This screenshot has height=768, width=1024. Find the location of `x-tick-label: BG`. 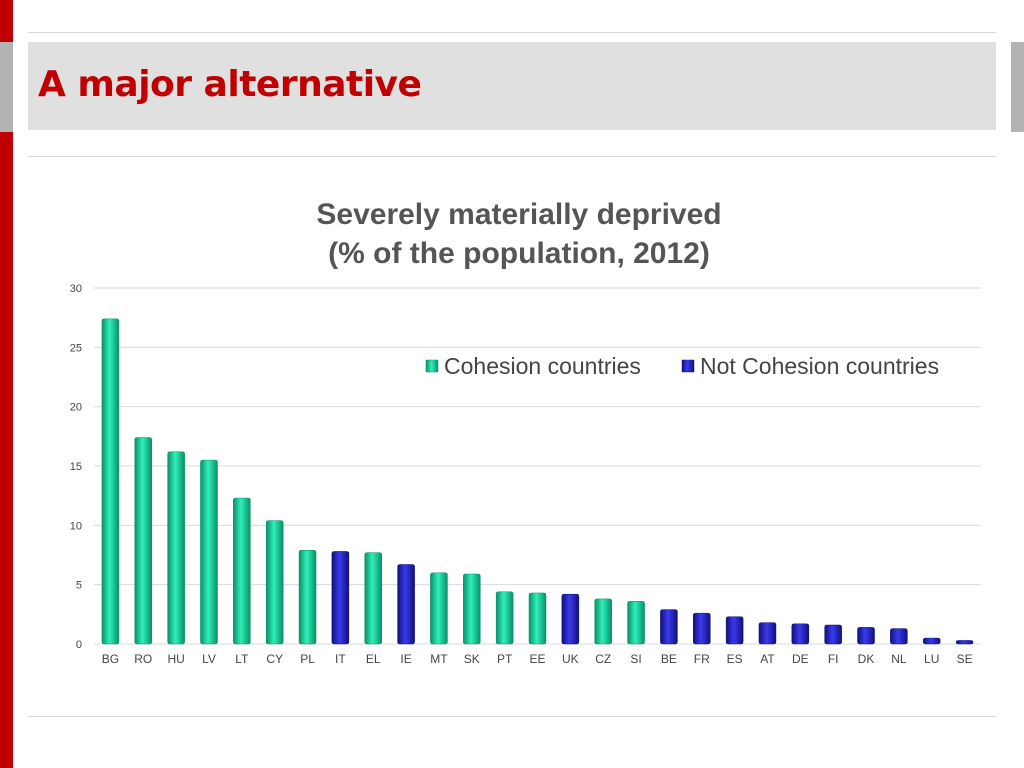

x-tick-label: BG is located at coordinates (110, 659).